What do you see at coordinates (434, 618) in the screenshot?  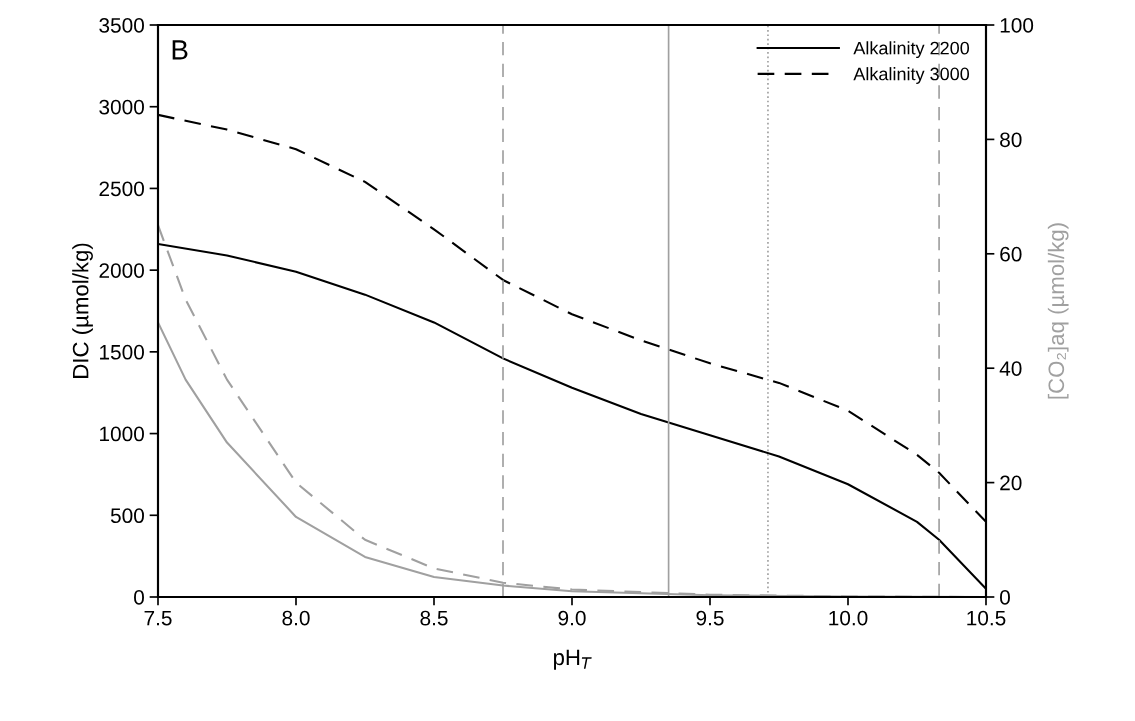 I see `x-tick-label: 8.5` at bounding box center [434, 618].